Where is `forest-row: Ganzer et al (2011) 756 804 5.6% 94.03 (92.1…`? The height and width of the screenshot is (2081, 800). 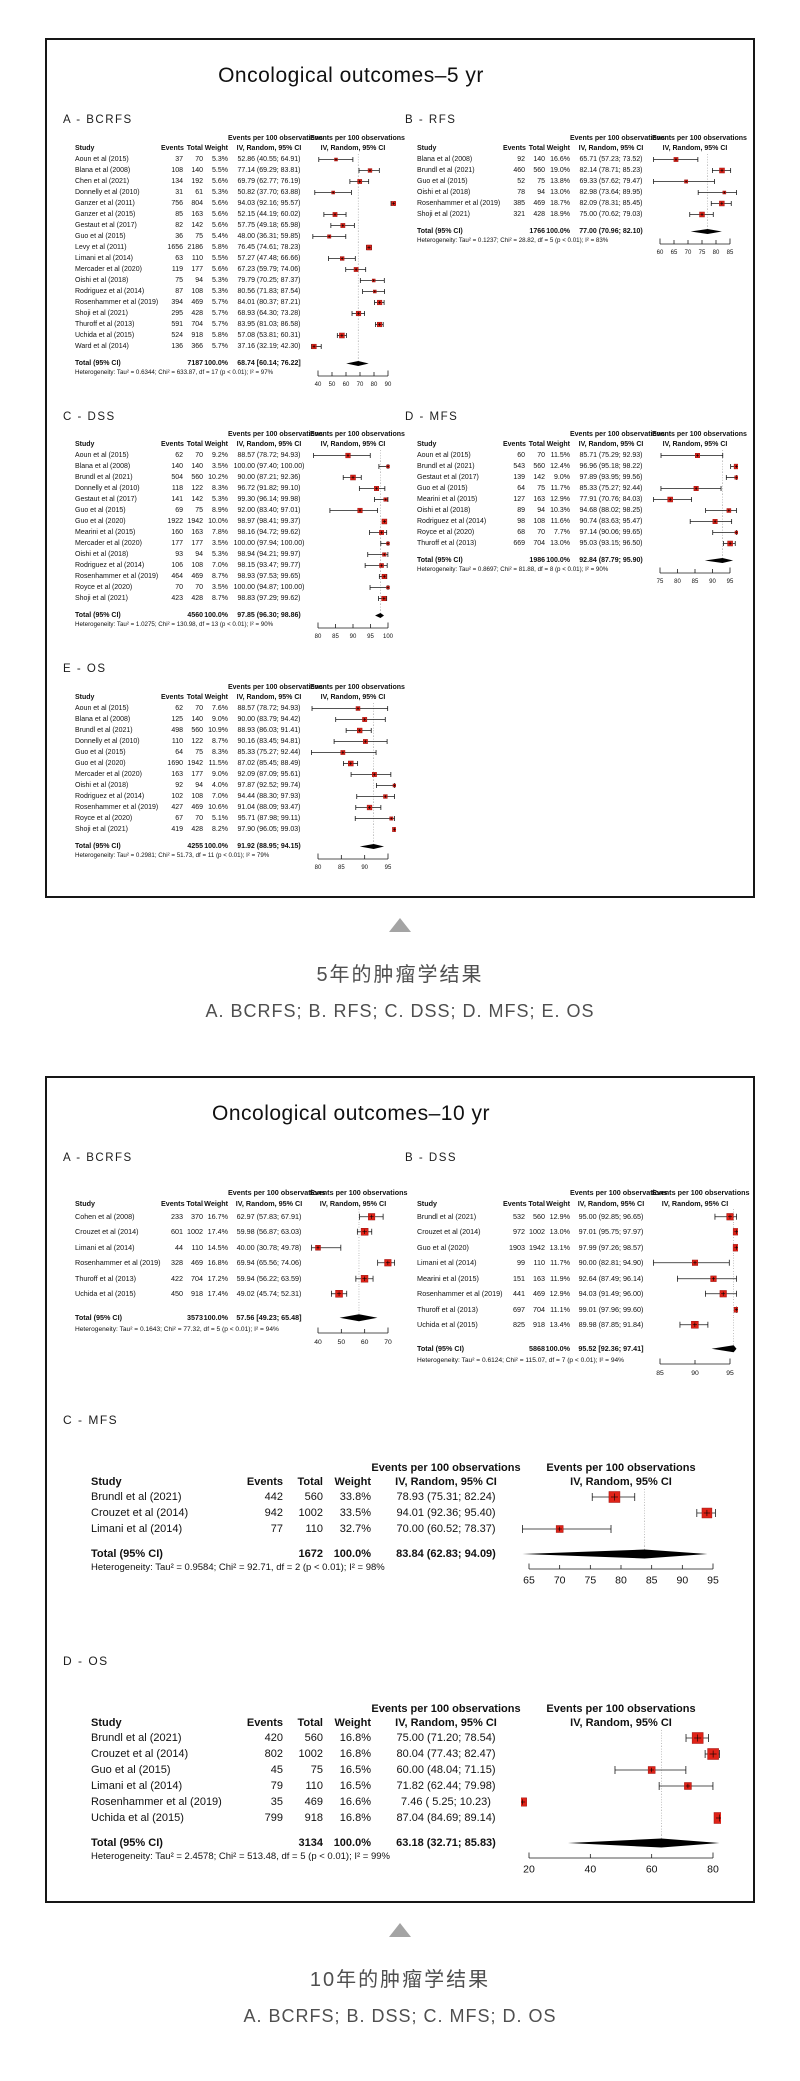 forest-row: Ganzer et al (2011) 756 804 5.6% 94.03 (92.1… is located at coordinates (237, 203).